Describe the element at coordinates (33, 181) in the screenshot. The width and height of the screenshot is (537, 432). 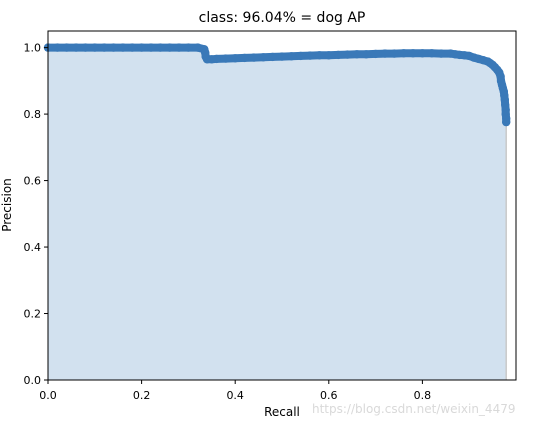
I see `y-tick-label: 0.6` at that location.